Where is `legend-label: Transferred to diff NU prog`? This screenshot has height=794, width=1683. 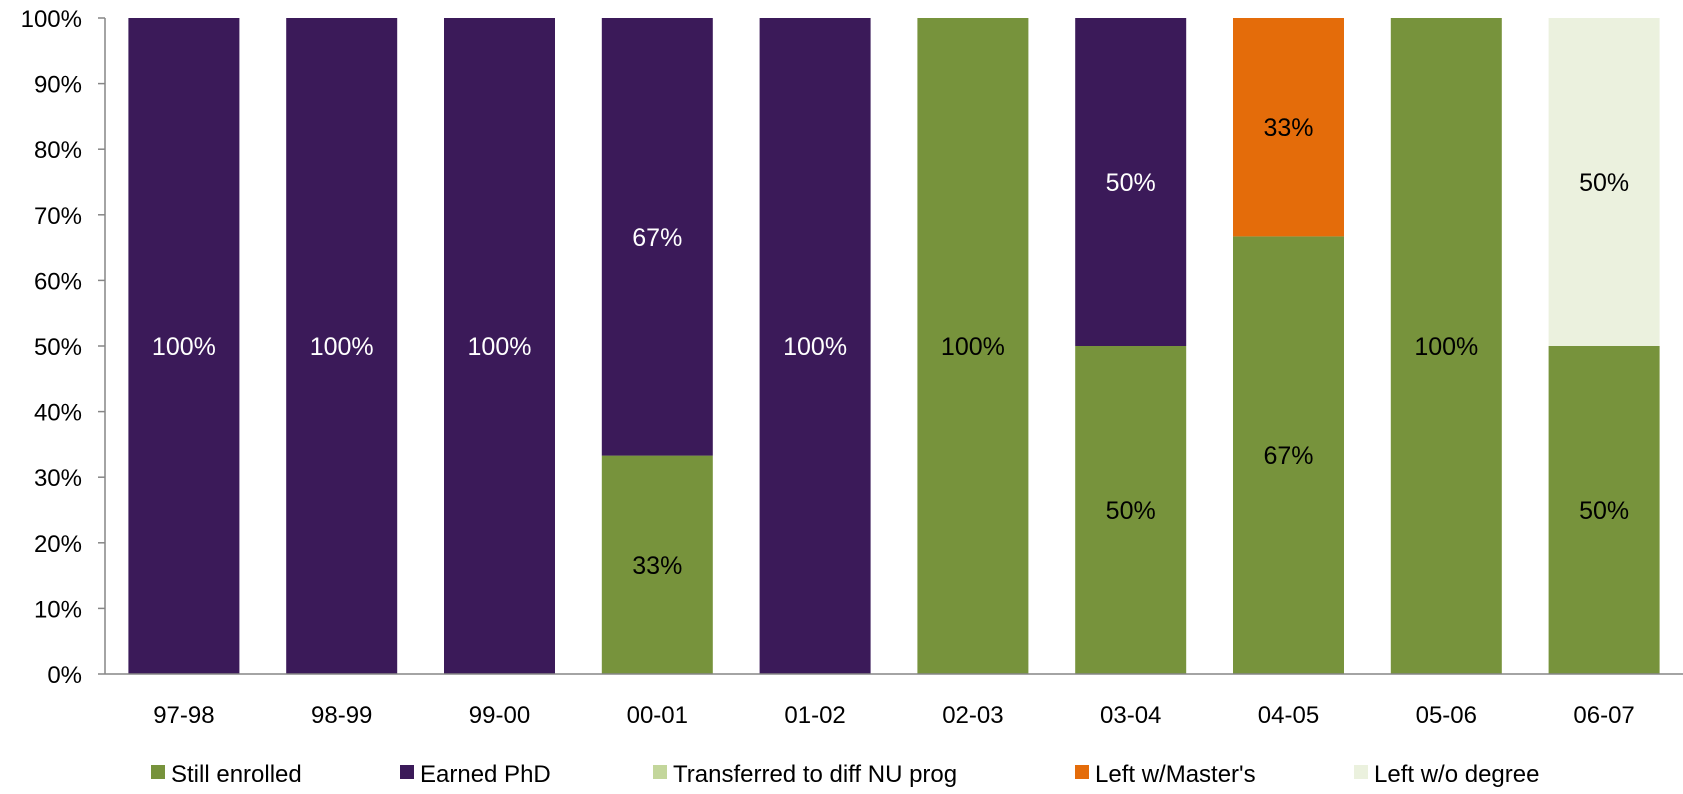 legend-label: Transferred to diff NU prog is located at coordinates (815, 774).